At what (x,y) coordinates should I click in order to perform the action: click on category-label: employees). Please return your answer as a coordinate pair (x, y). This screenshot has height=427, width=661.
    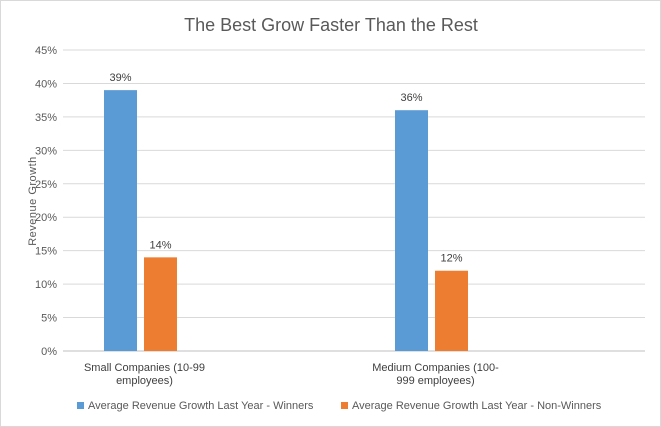
    Looking at the image, I should click on (144, 381).